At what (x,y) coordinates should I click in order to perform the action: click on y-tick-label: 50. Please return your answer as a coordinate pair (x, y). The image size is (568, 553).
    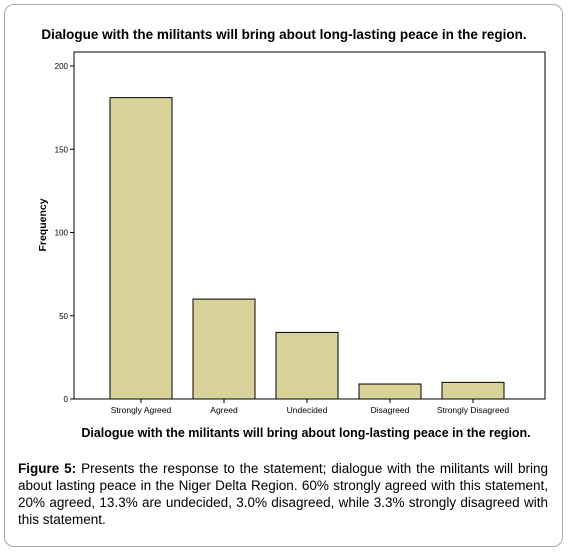
    Looking at the image, I should click on (63, 316).